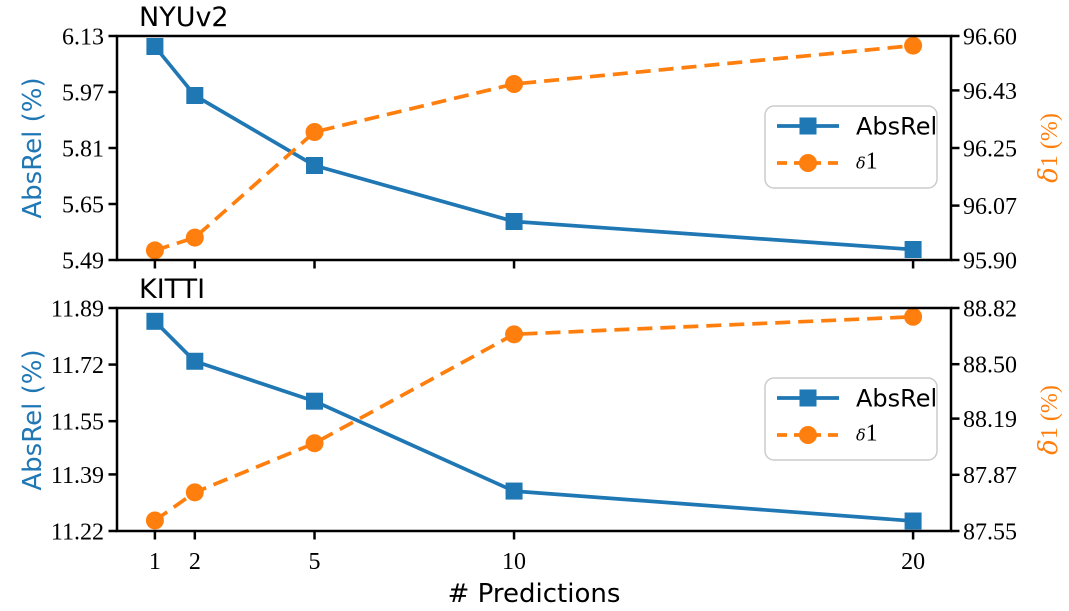 The image size is (1069, 611). I want to click on right-tick-label: 96.60, so click(990, 37).